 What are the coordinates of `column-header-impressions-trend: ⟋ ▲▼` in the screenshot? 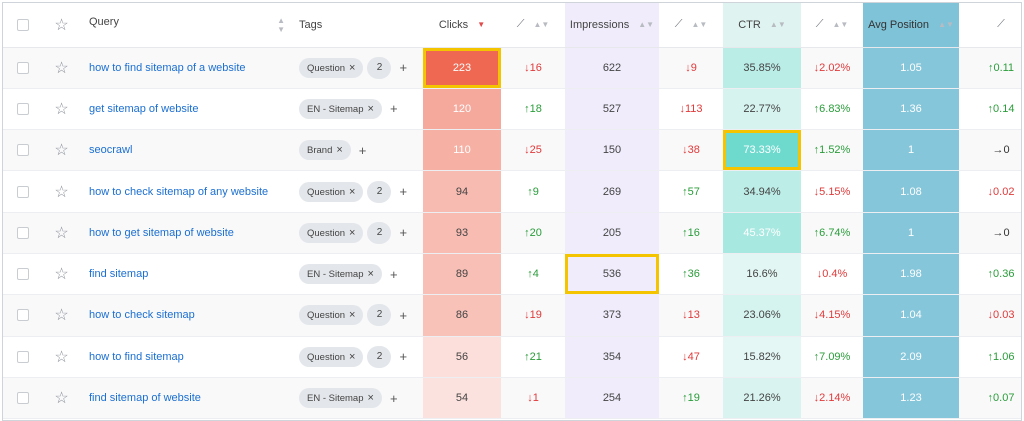 It's located at (691, 25).